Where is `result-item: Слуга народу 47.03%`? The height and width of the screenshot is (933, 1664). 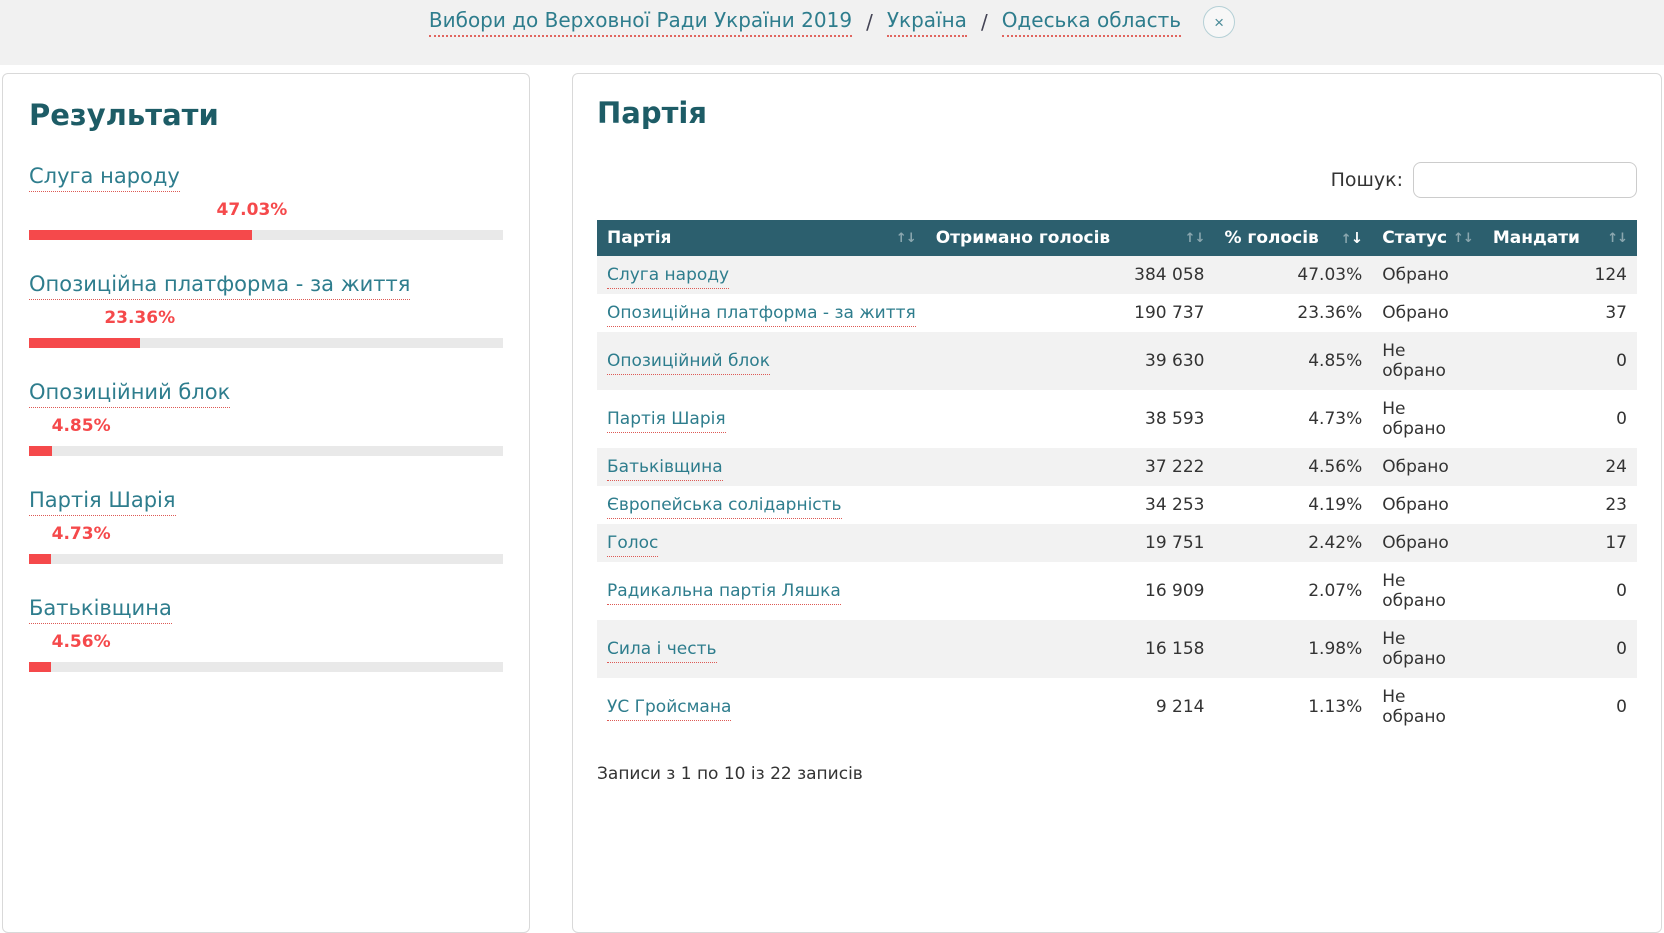
result-item: Слуга народу 47.03% is located at coordinates (266, 202).